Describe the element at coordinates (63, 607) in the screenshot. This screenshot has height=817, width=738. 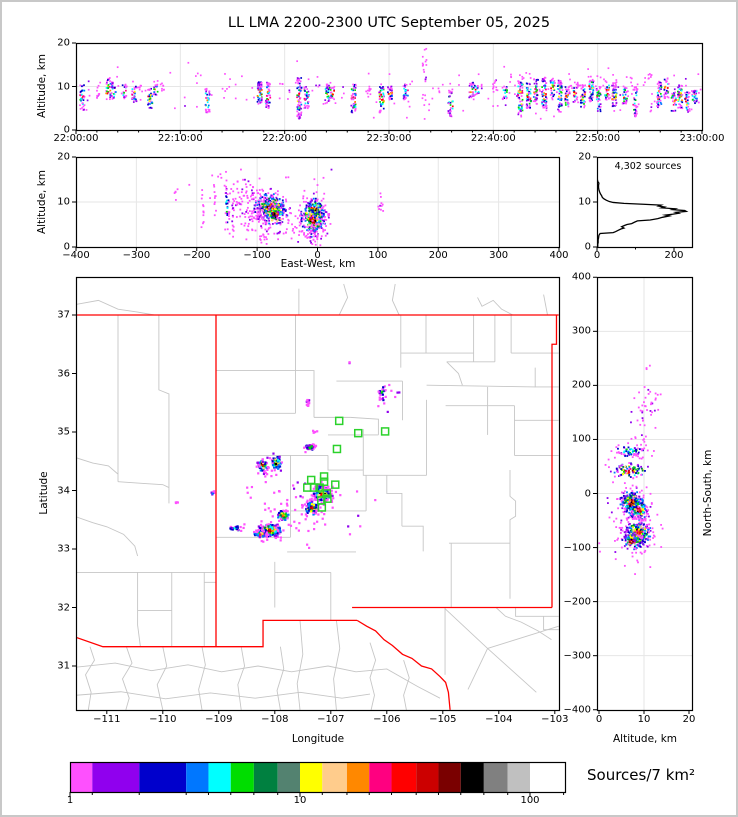
I see `latitude-axis-tick: 32` at that location.